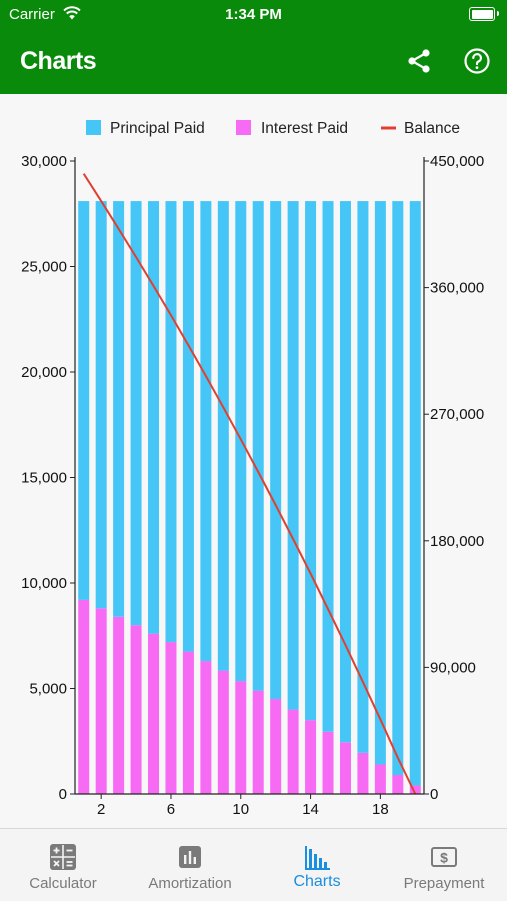 This screenshot has width=507, height=901. I want to click on left-tick-label: 5,000, so click(48, 689).